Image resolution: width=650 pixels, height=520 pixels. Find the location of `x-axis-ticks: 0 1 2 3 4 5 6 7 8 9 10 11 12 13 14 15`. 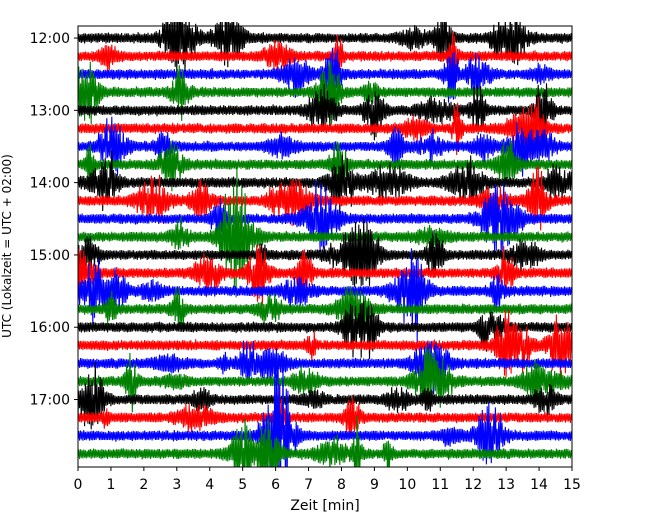

x-axis-ticks: 0 1 2 3 4 5 6 7 8 9 10 11 12 13 14 15 is located at coordinates (327, 480).